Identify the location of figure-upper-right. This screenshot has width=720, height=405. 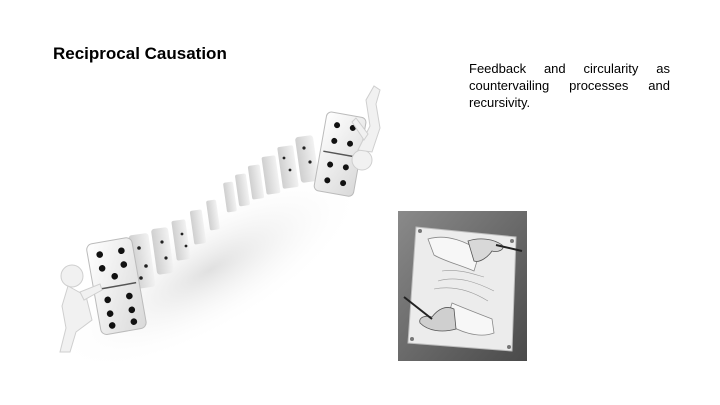
(366, 128).